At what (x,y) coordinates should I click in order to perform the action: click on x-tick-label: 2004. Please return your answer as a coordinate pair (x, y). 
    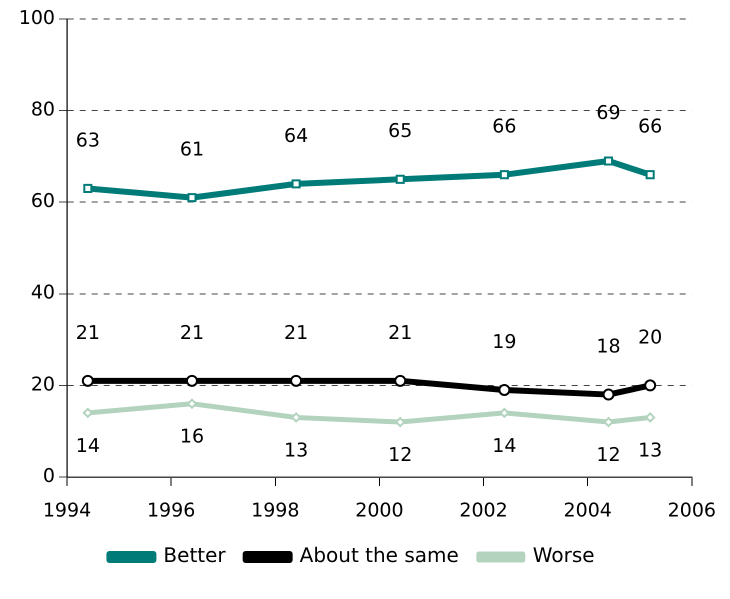
    Looking at the image, I should click on (588, 510).